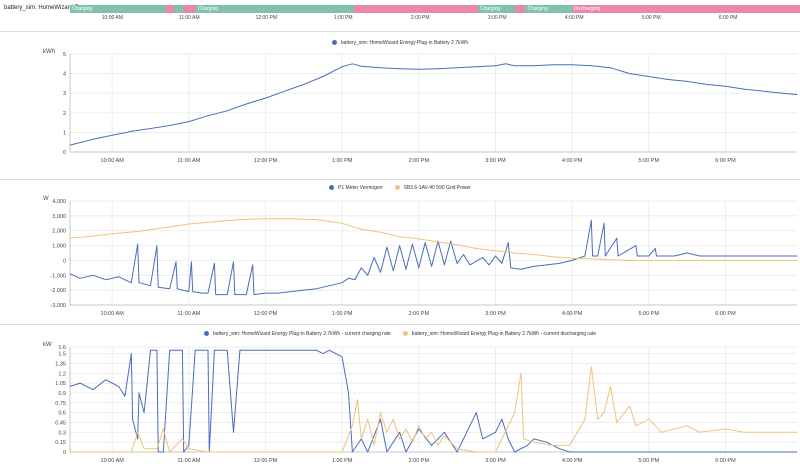 This screenshot has height=467, width=800. I want to click on x-tick-label: 10:00 AM, so click(113, 461).